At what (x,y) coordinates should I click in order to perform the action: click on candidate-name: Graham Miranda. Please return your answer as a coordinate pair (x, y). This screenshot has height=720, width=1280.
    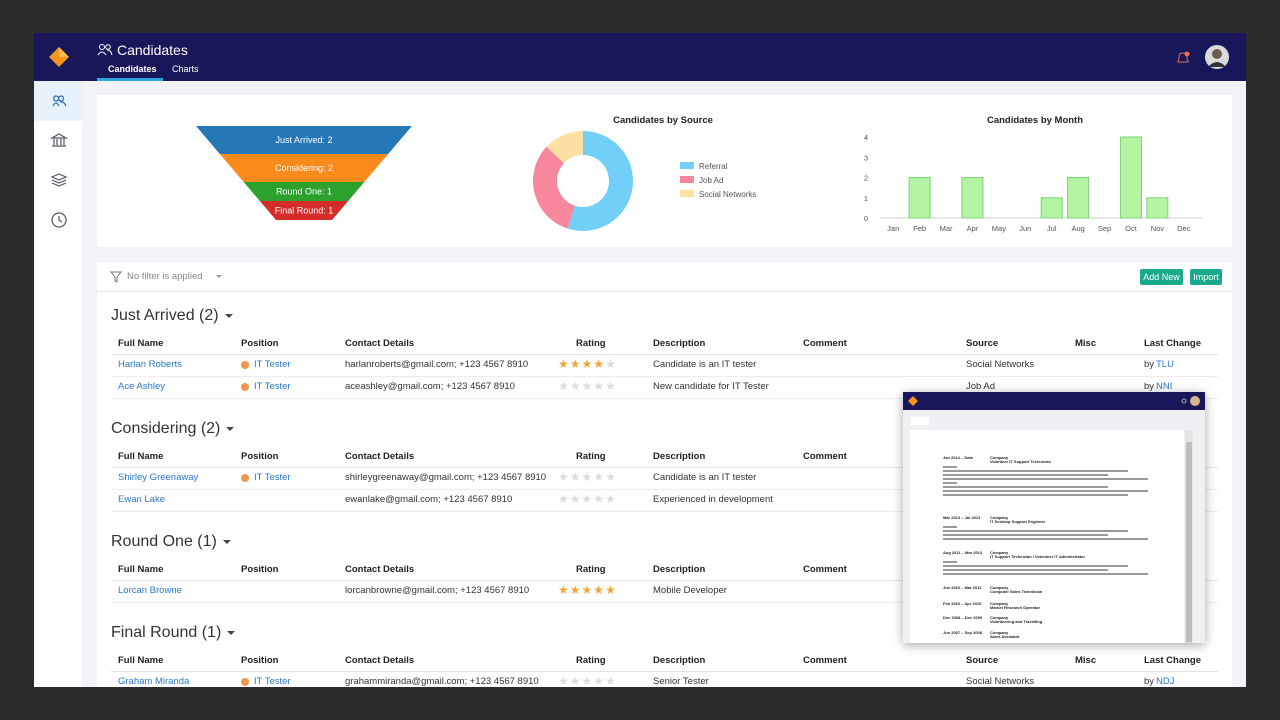
    Looking at the image, I should click on (154, 681).